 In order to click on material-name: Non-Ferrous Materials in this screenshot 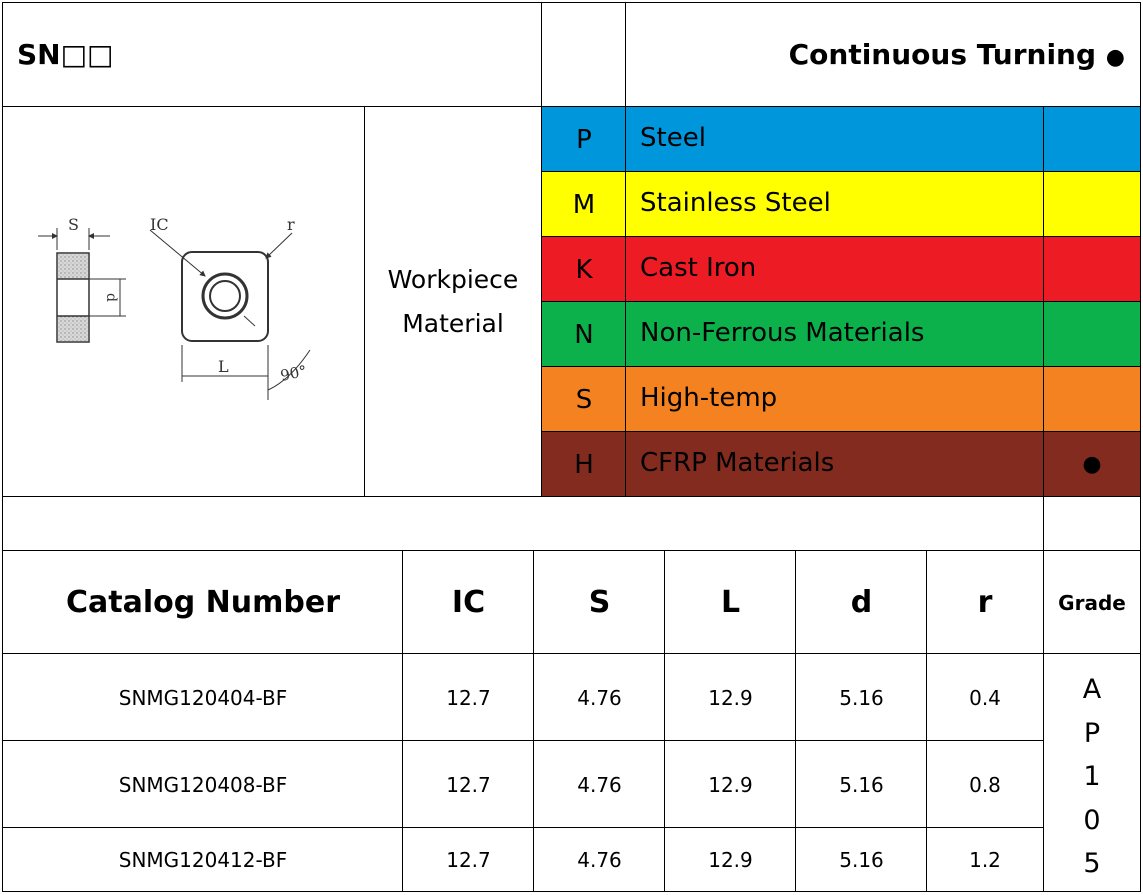, I will do `click(782, 333)`.